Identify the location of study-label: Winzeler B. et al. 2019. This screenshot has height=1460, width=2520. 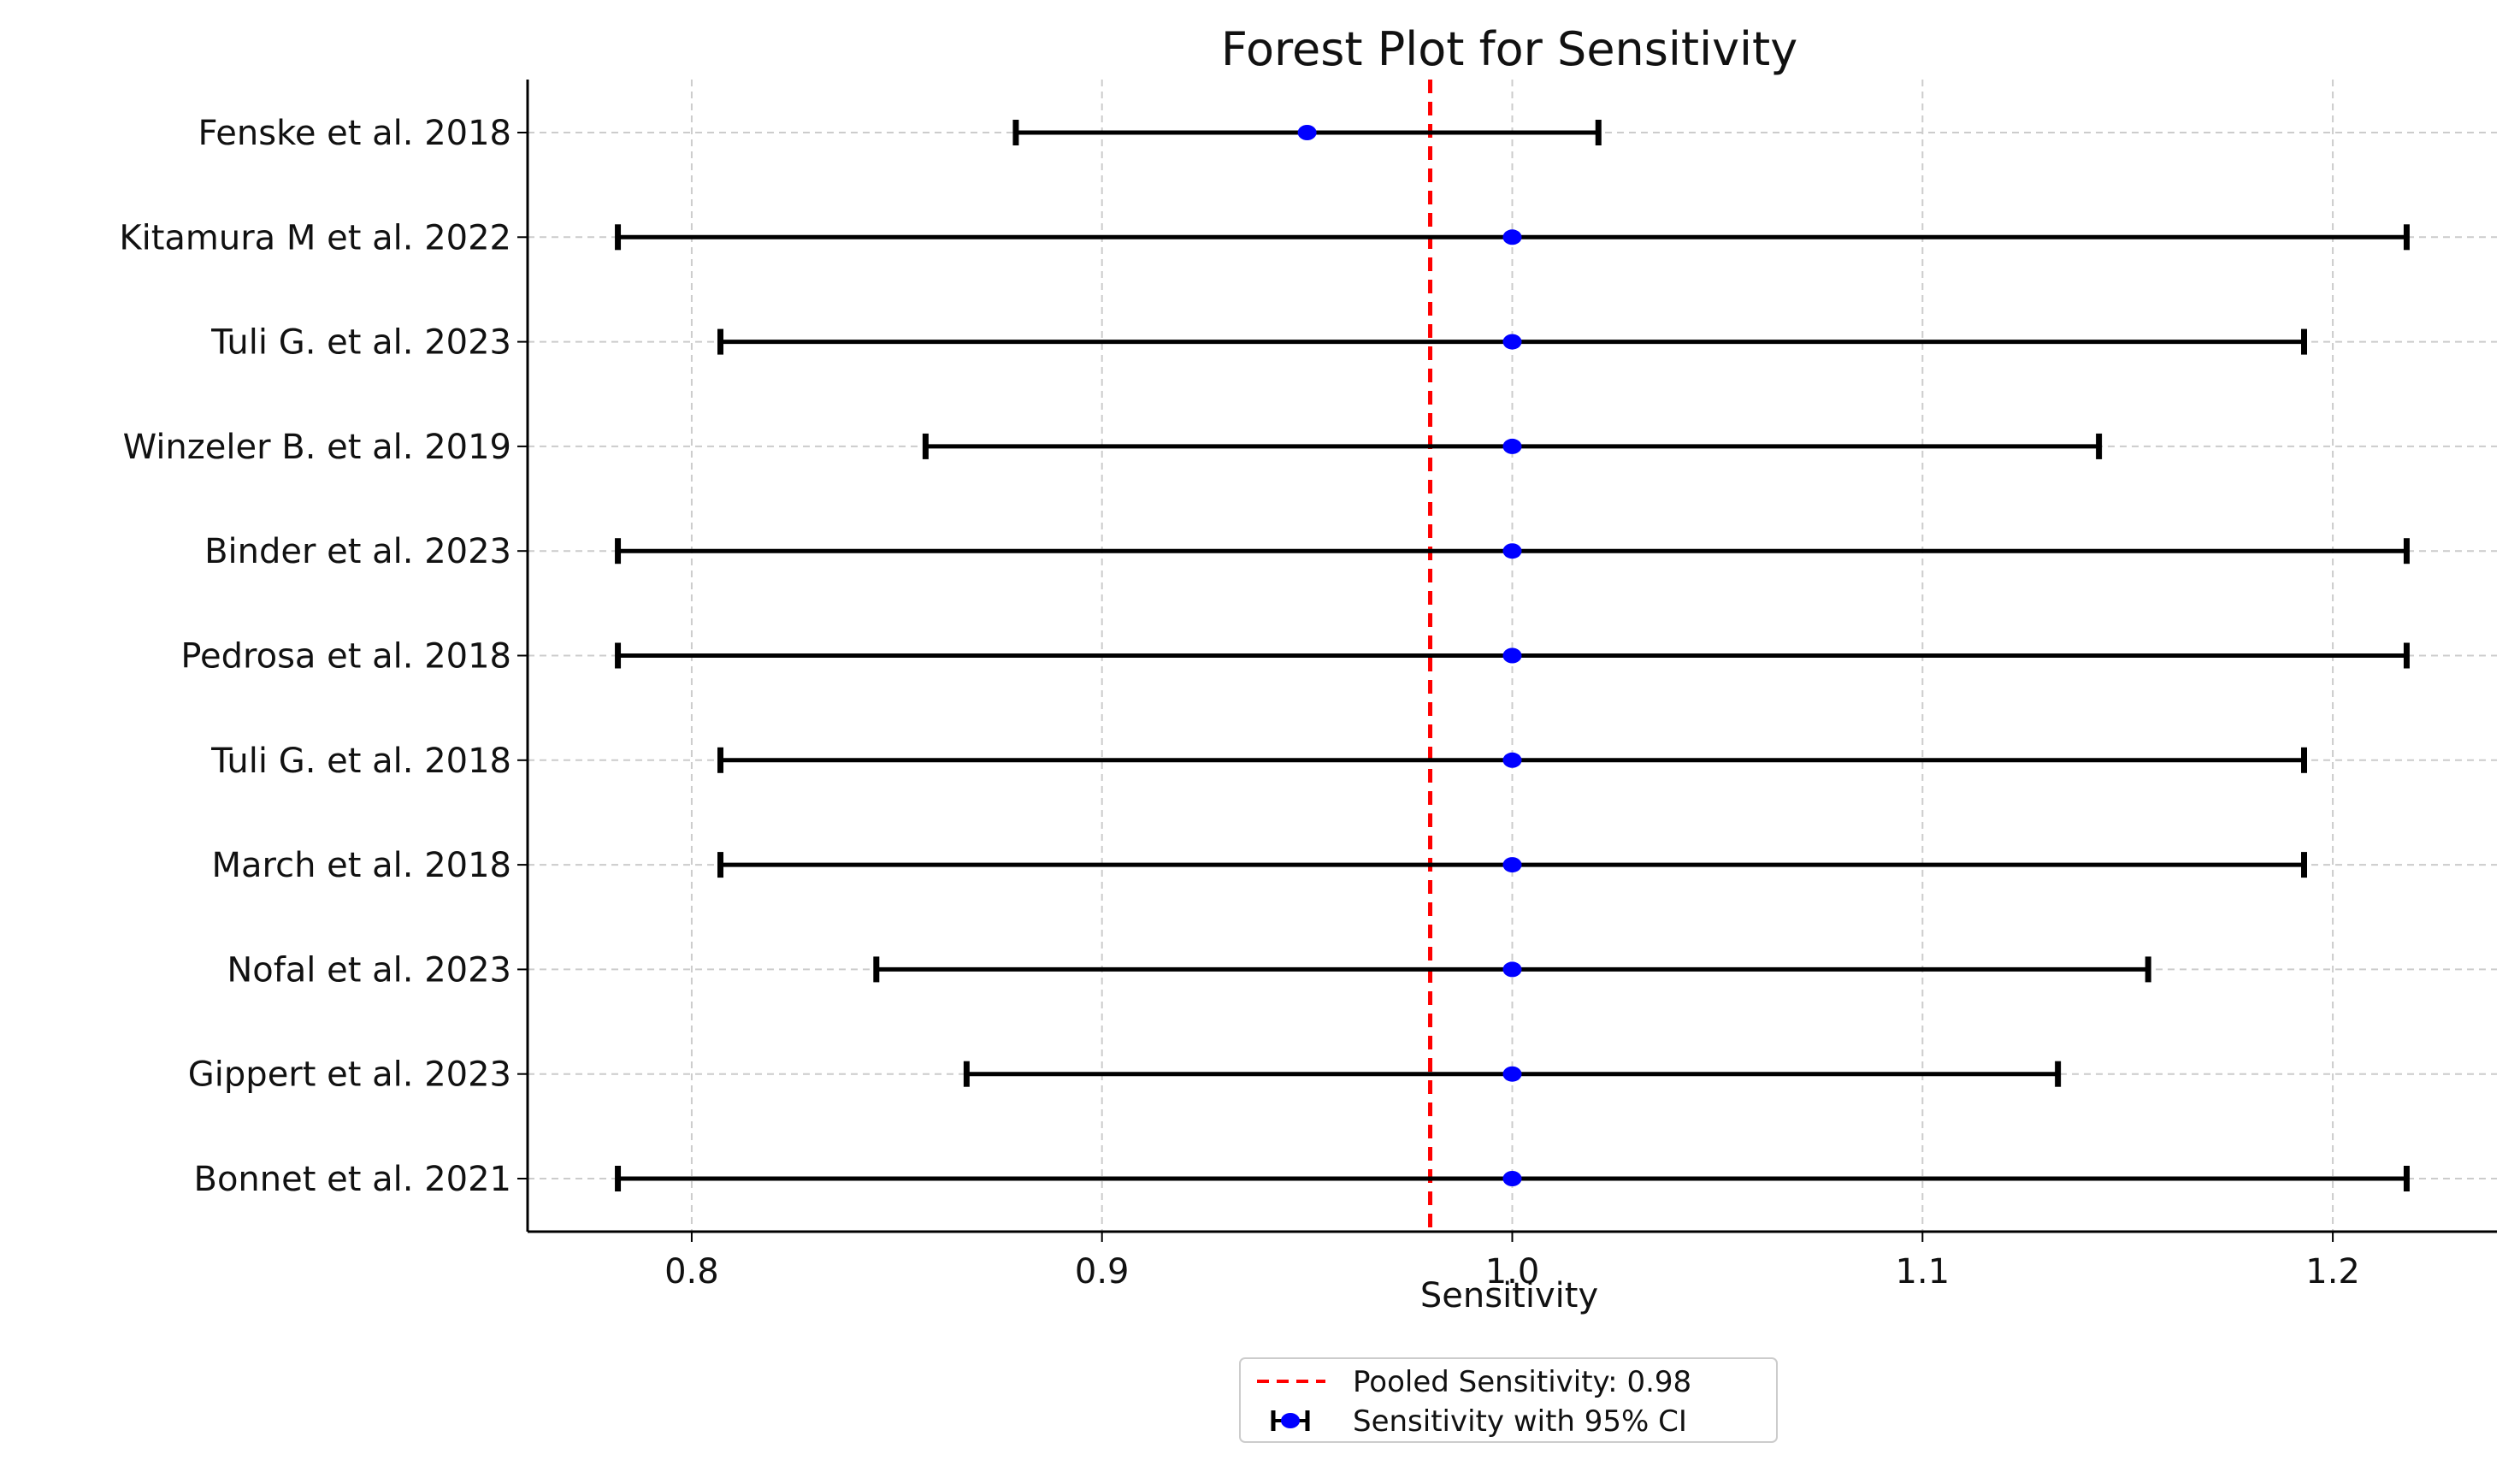
(317, 447).